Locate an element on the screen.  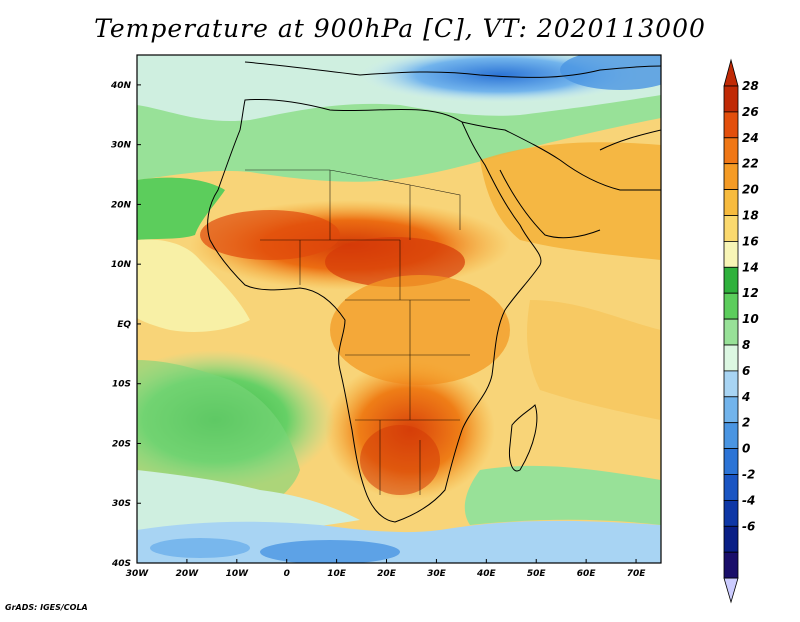
colorbar-level-label: 0 is located at coordinates (746, 449).